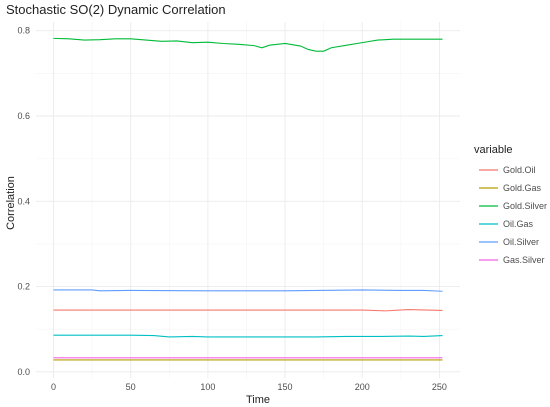  Describe the element at coordinates (116, 9) in the screenshot. I see `chart-title: Stochastic SO(2) Dynamic Correlation` at that location.